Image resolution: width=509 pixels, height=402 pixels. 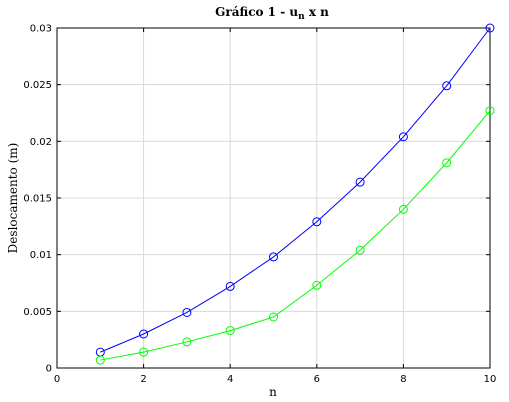 What do you see at coordinates (57, 379) in the screenshot?
I see `x-tick-label: 0` at bounding box center [57, 379].